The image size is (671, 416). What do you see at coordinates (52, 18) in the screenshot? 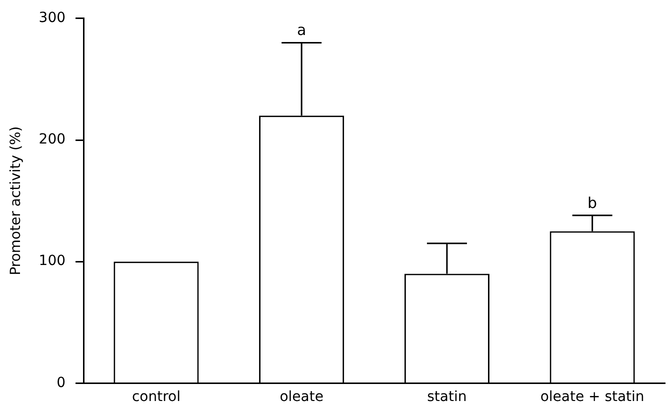
I see `y-tick-label: 300` at bounding box center [52, 18].